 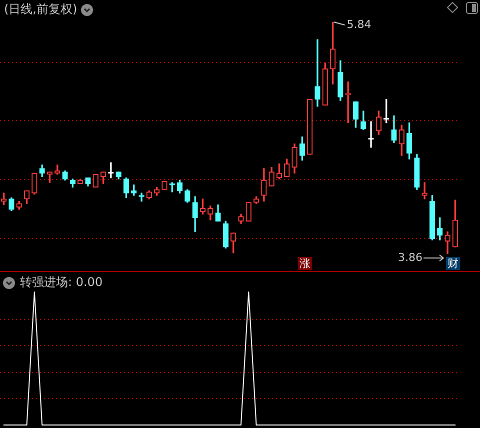 What do you see at coordinates (453, 263) in the screenshot?
I see `text: 财` at bounding box center [453, 263].